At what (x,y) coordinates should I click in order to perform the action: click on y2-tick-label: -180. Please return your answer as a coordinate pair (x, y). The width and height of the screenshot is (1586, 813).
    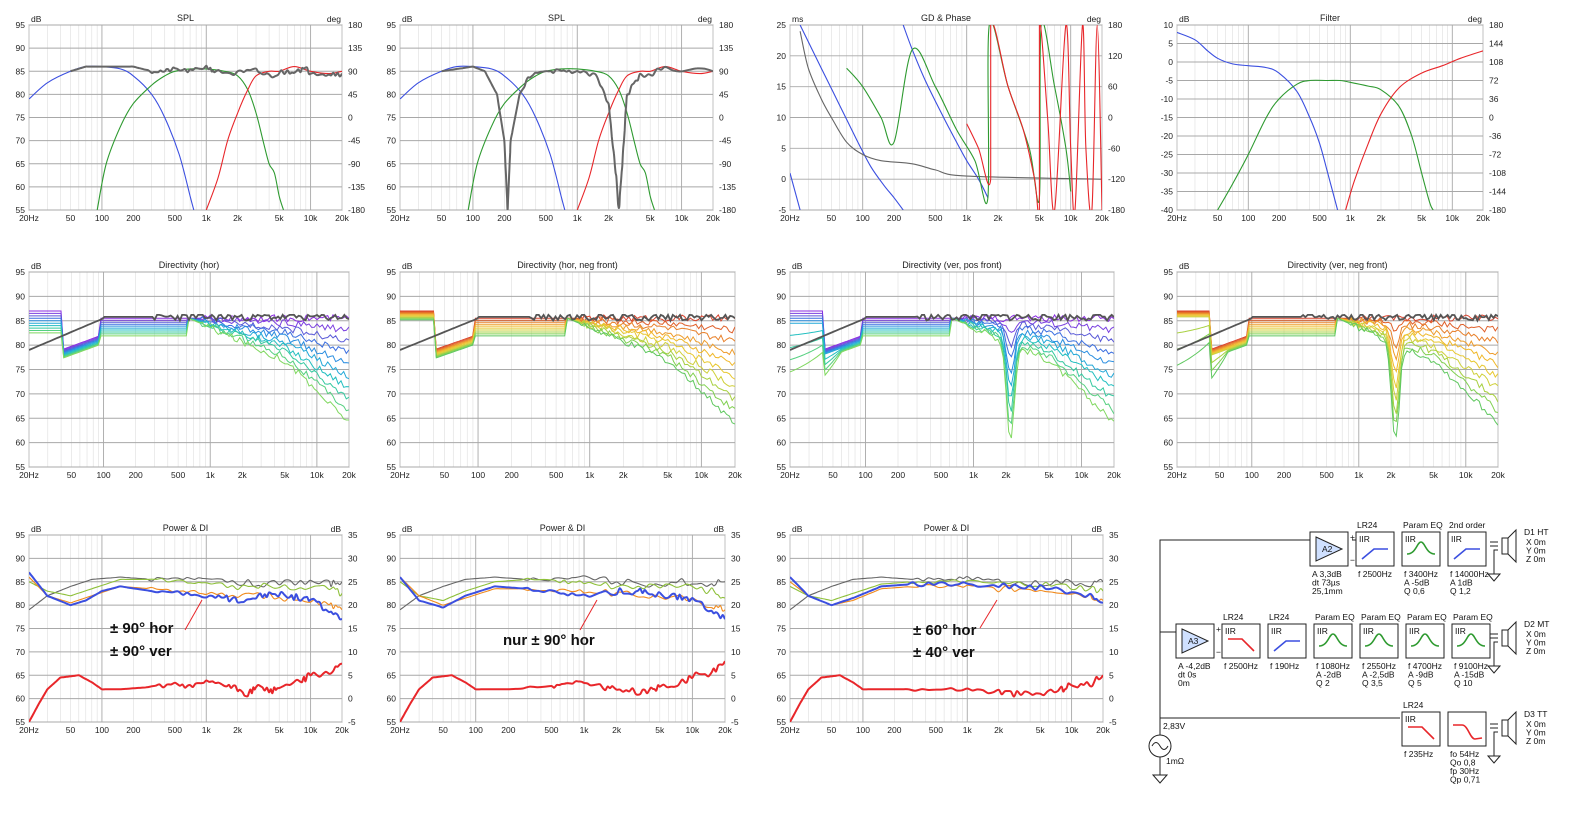
    Looking at the image, I should click on (356, 210).